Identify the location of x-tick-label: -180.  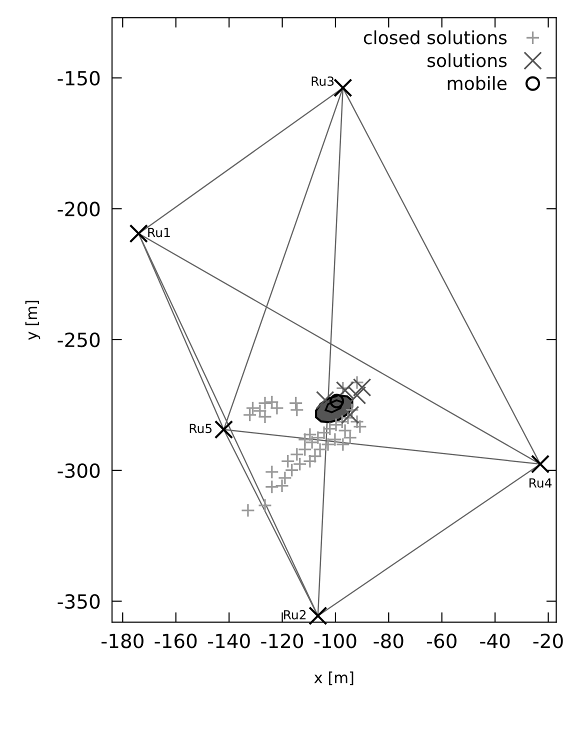
(123, 641).